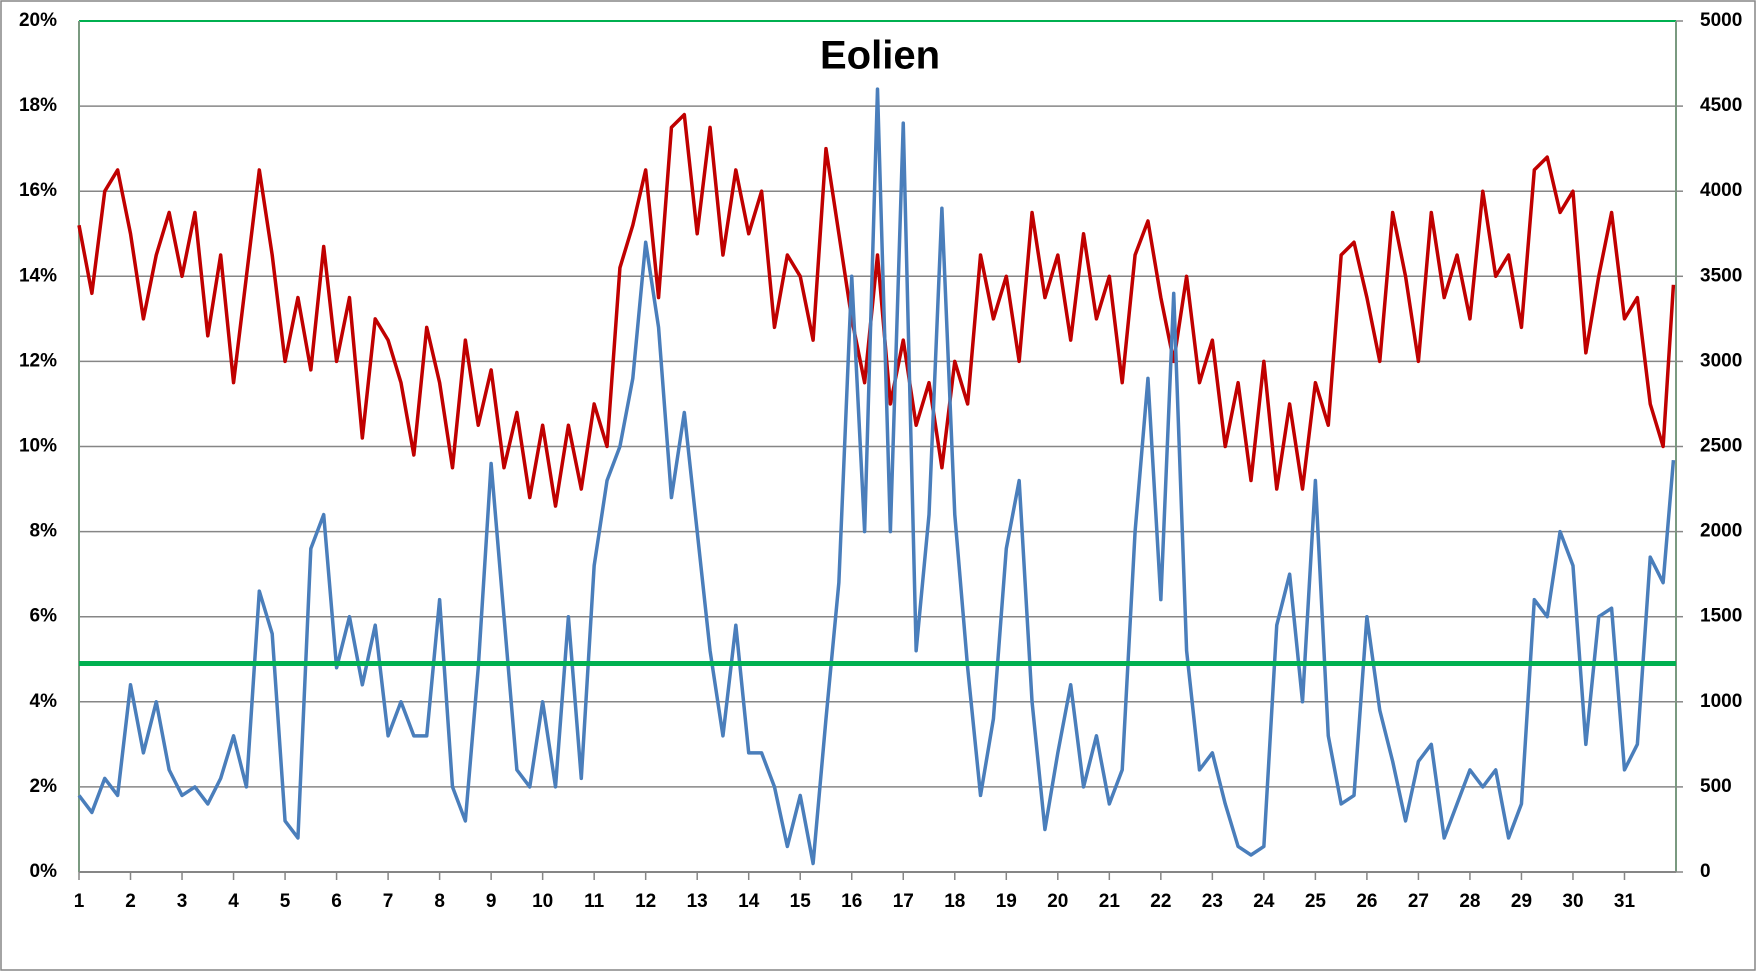 The image size is (1758, 973). I want to click on x-tick-label: 10, so click(542, 901).